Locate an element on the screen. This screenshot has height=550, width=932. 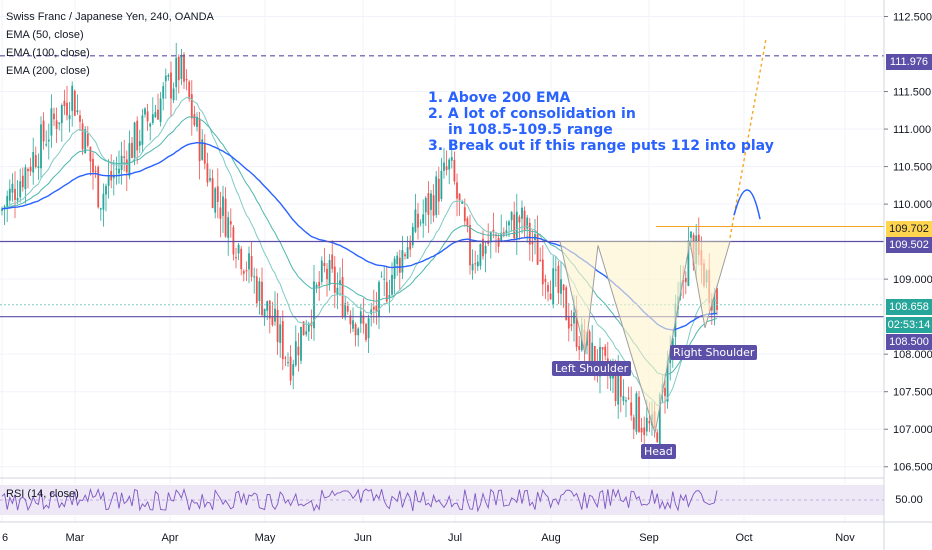
x-tick-label: Apr is located at coordinates (169, 538).